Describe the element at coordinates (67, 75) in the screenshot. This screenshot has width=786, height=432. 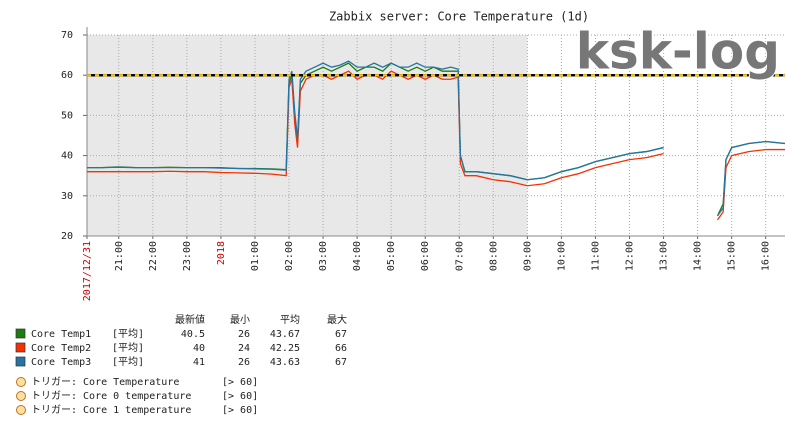
I see `y-tick-label: 60` at that location.